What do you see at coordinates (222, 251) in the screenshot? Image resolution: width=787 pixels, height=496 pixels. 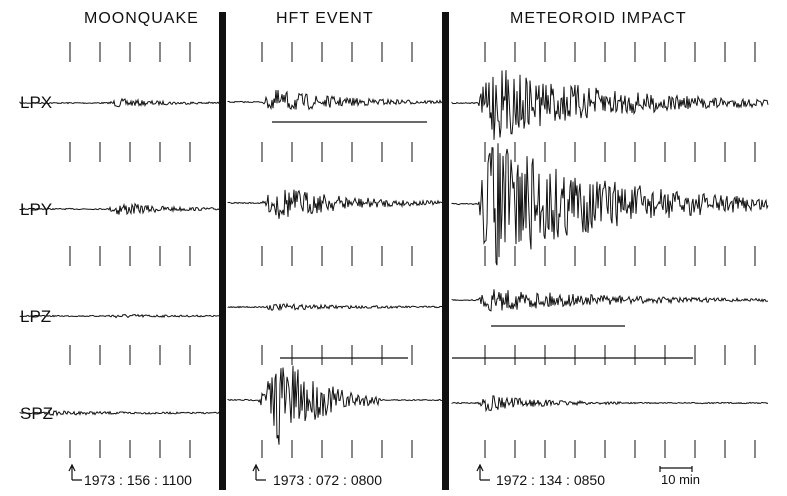 I see `divider-left` at bounding box center [222, 251].